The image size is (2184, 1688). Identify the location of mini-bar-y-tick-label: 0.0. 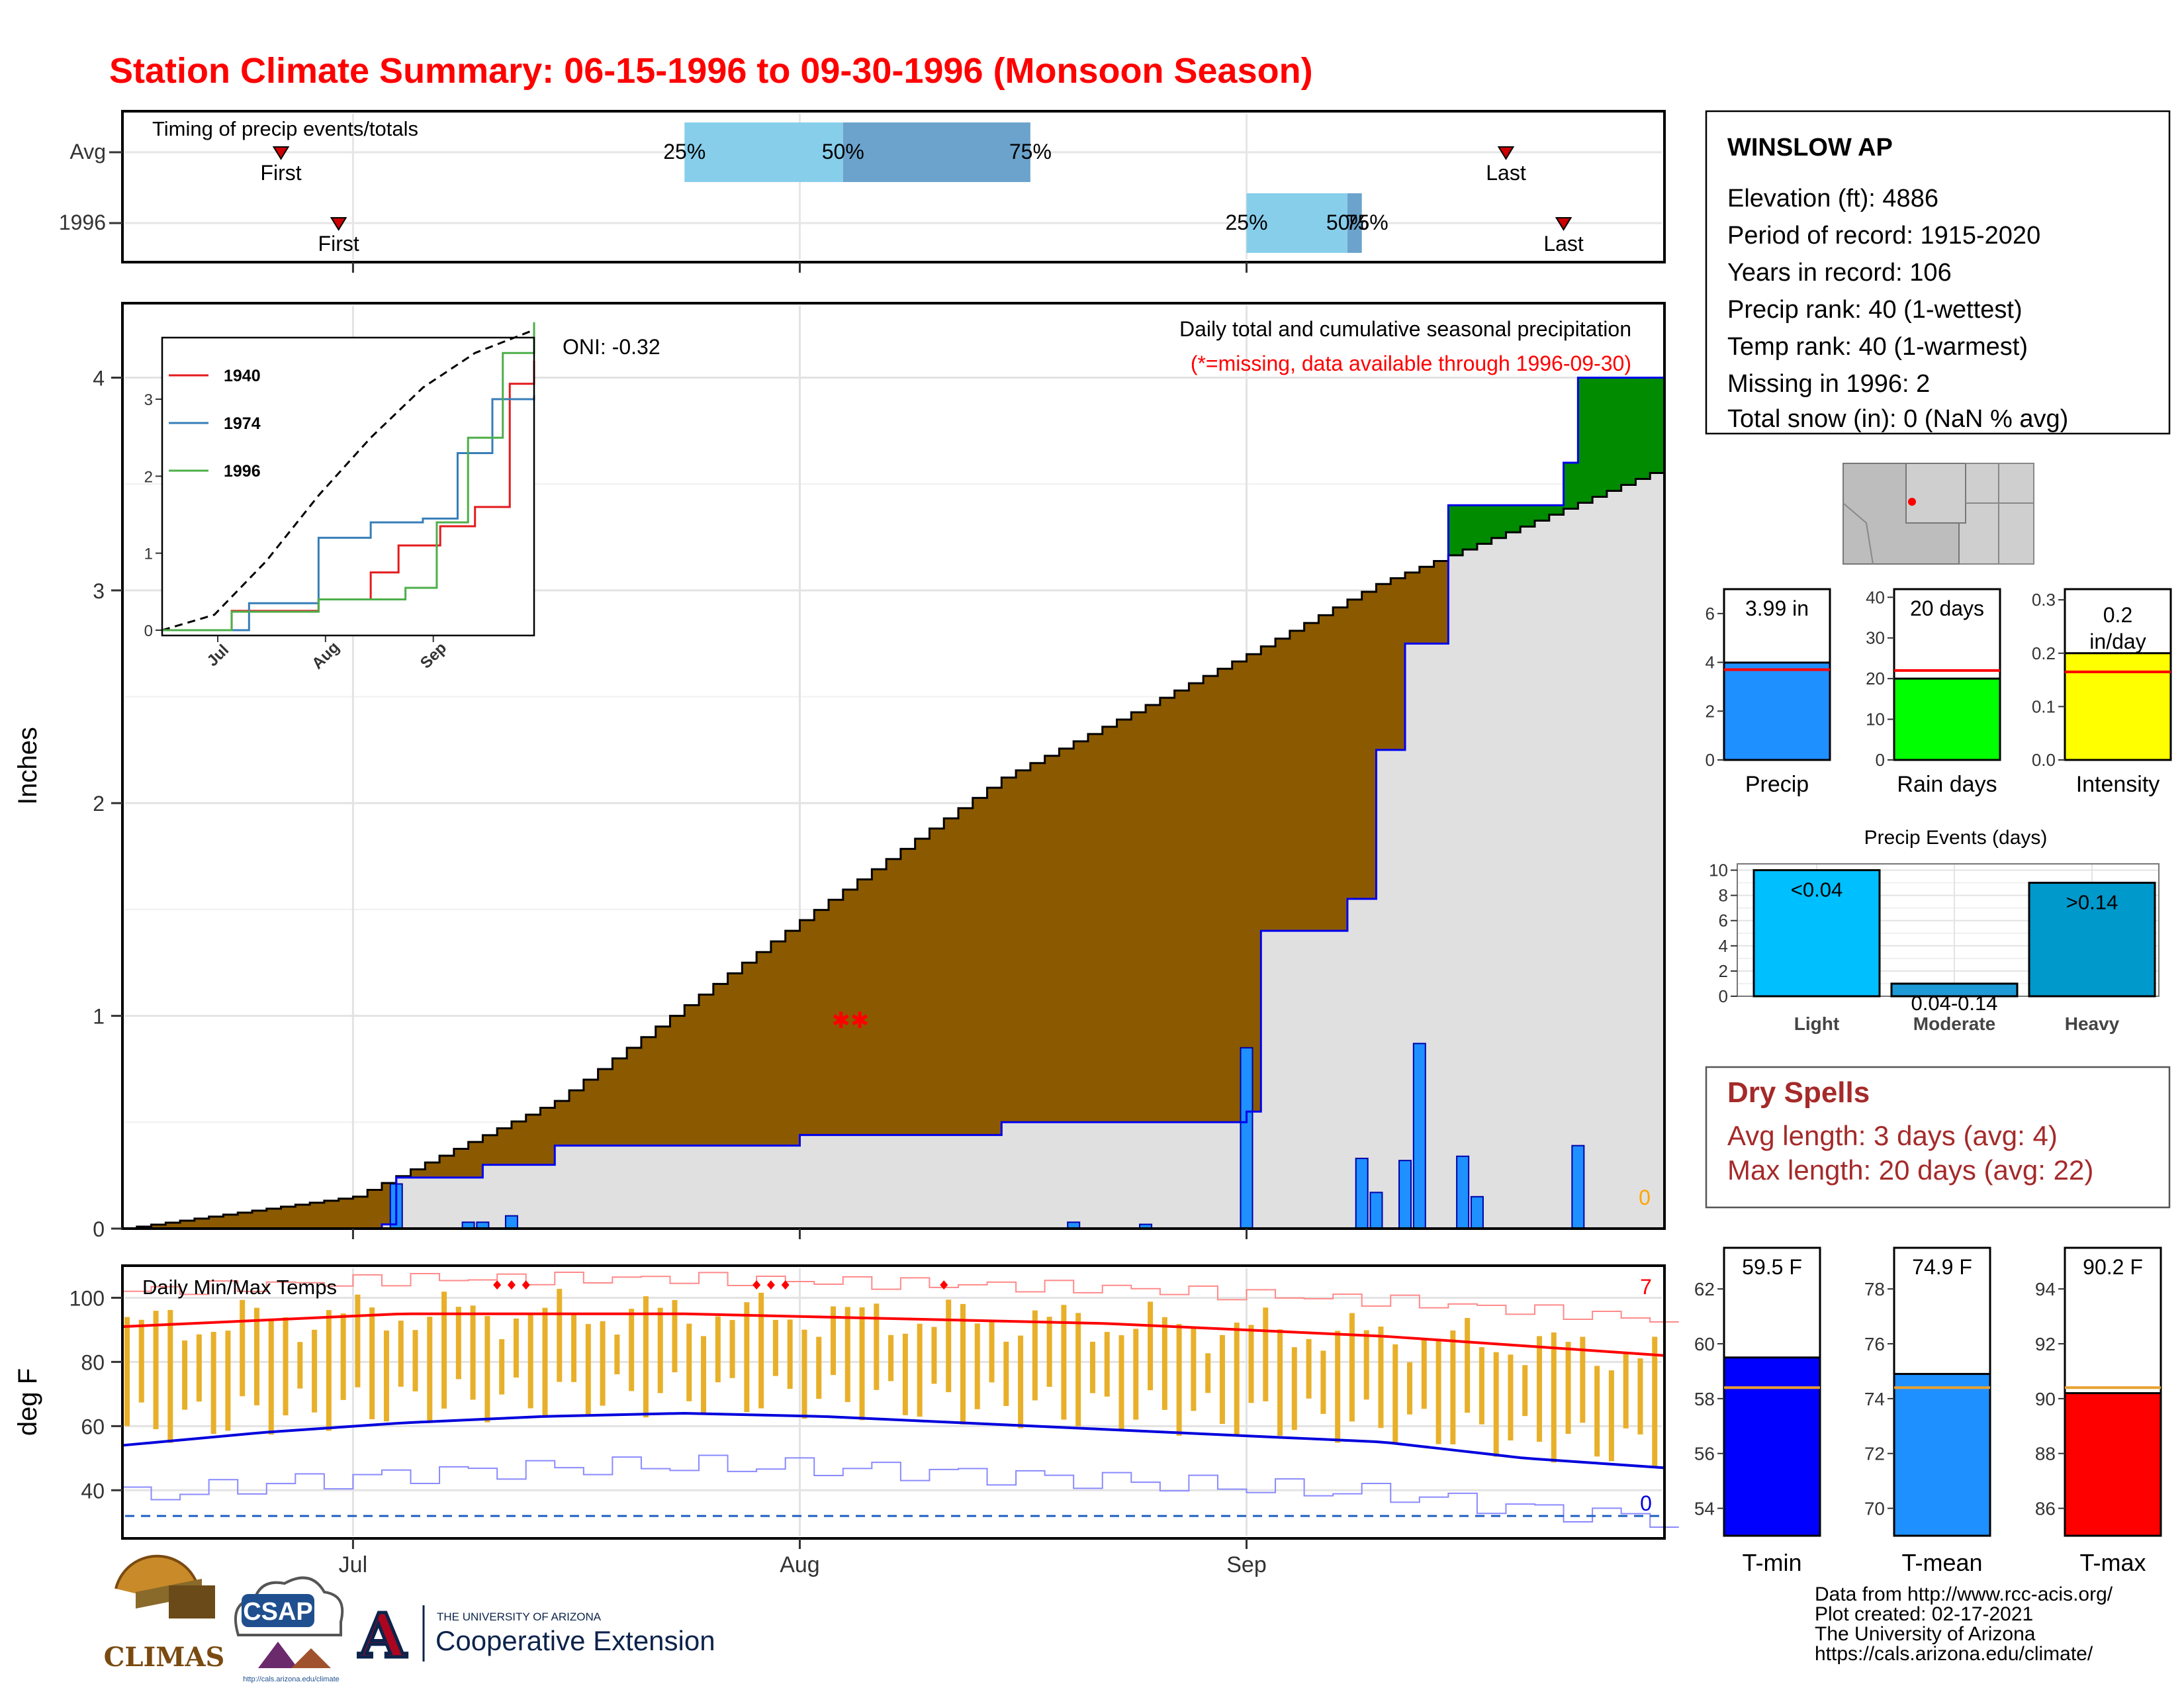
(2044, 760).